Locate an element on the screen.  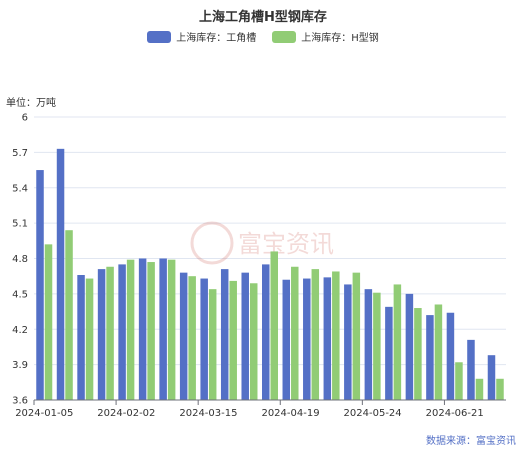
x-tick-label: 2024-04-19 is located at coordinates (290, 413).